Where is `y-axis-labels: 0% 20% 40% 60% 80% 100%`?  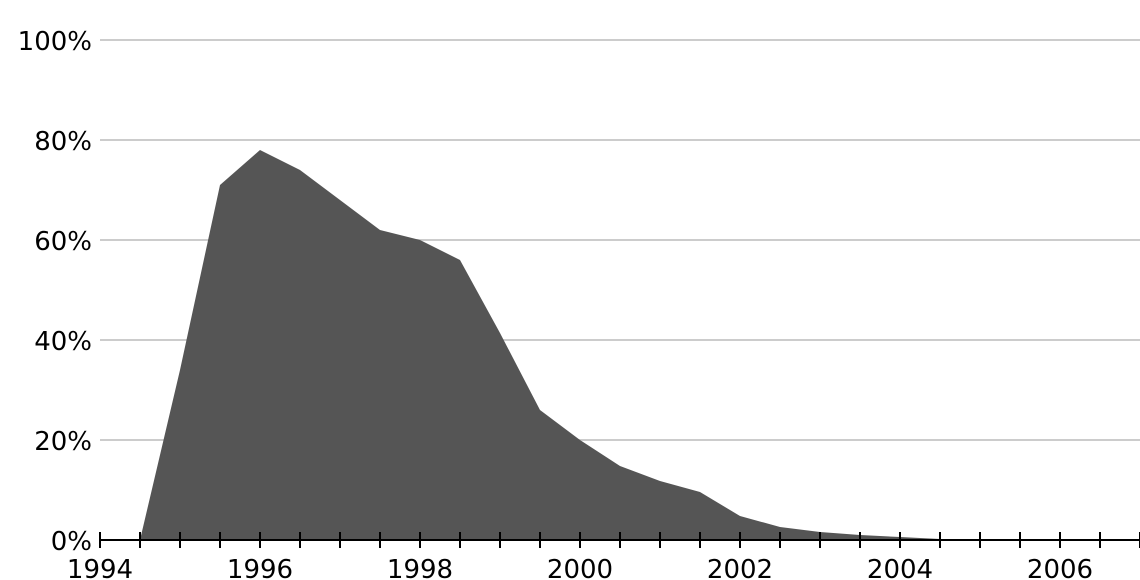
y-axis-labels: 0% 20% 40% 60% 80% 100% is located at coordinates (55, 292).